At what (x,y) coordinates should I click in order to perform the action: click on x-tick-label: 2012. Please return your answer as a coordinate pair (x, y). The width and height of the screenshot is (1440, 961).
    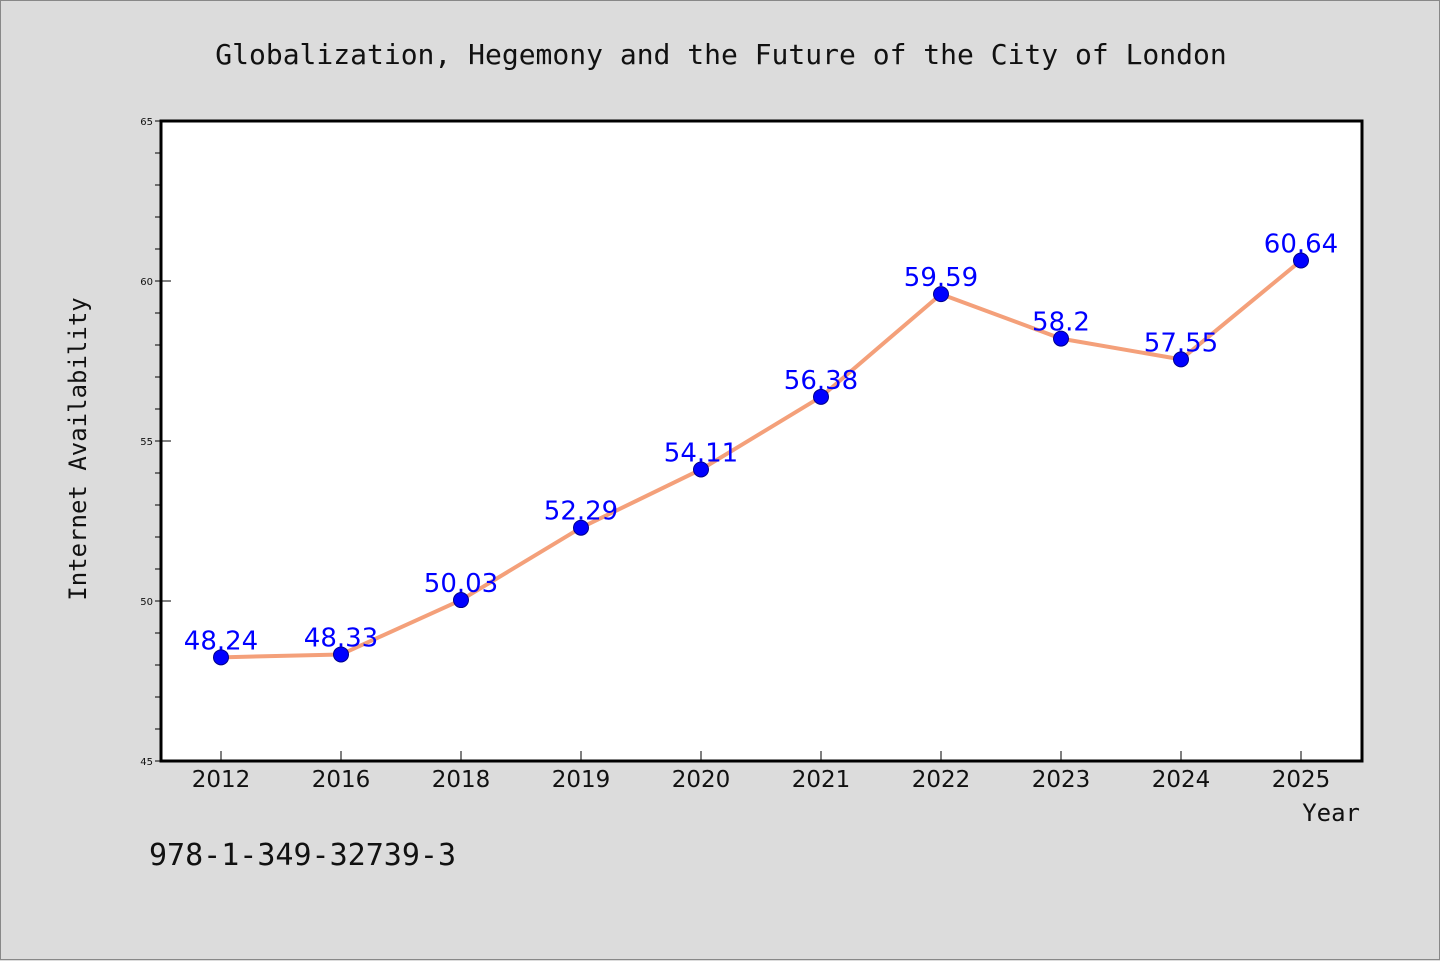
    Looking at the image, I should click on (221, 780).